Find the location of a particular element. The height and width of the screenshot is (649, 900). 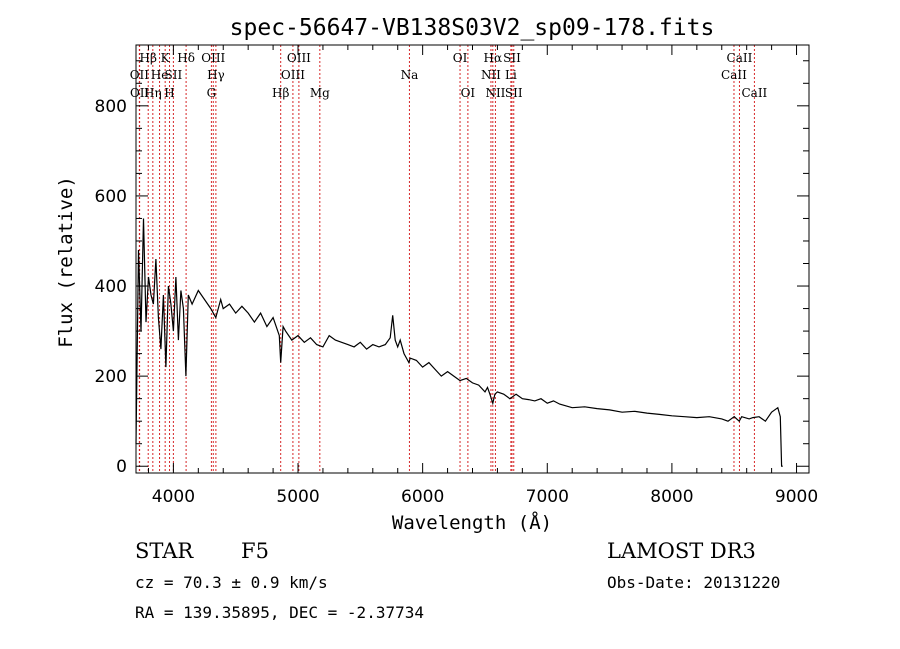

line-label-2: OII is located at coordinates (140, 93).